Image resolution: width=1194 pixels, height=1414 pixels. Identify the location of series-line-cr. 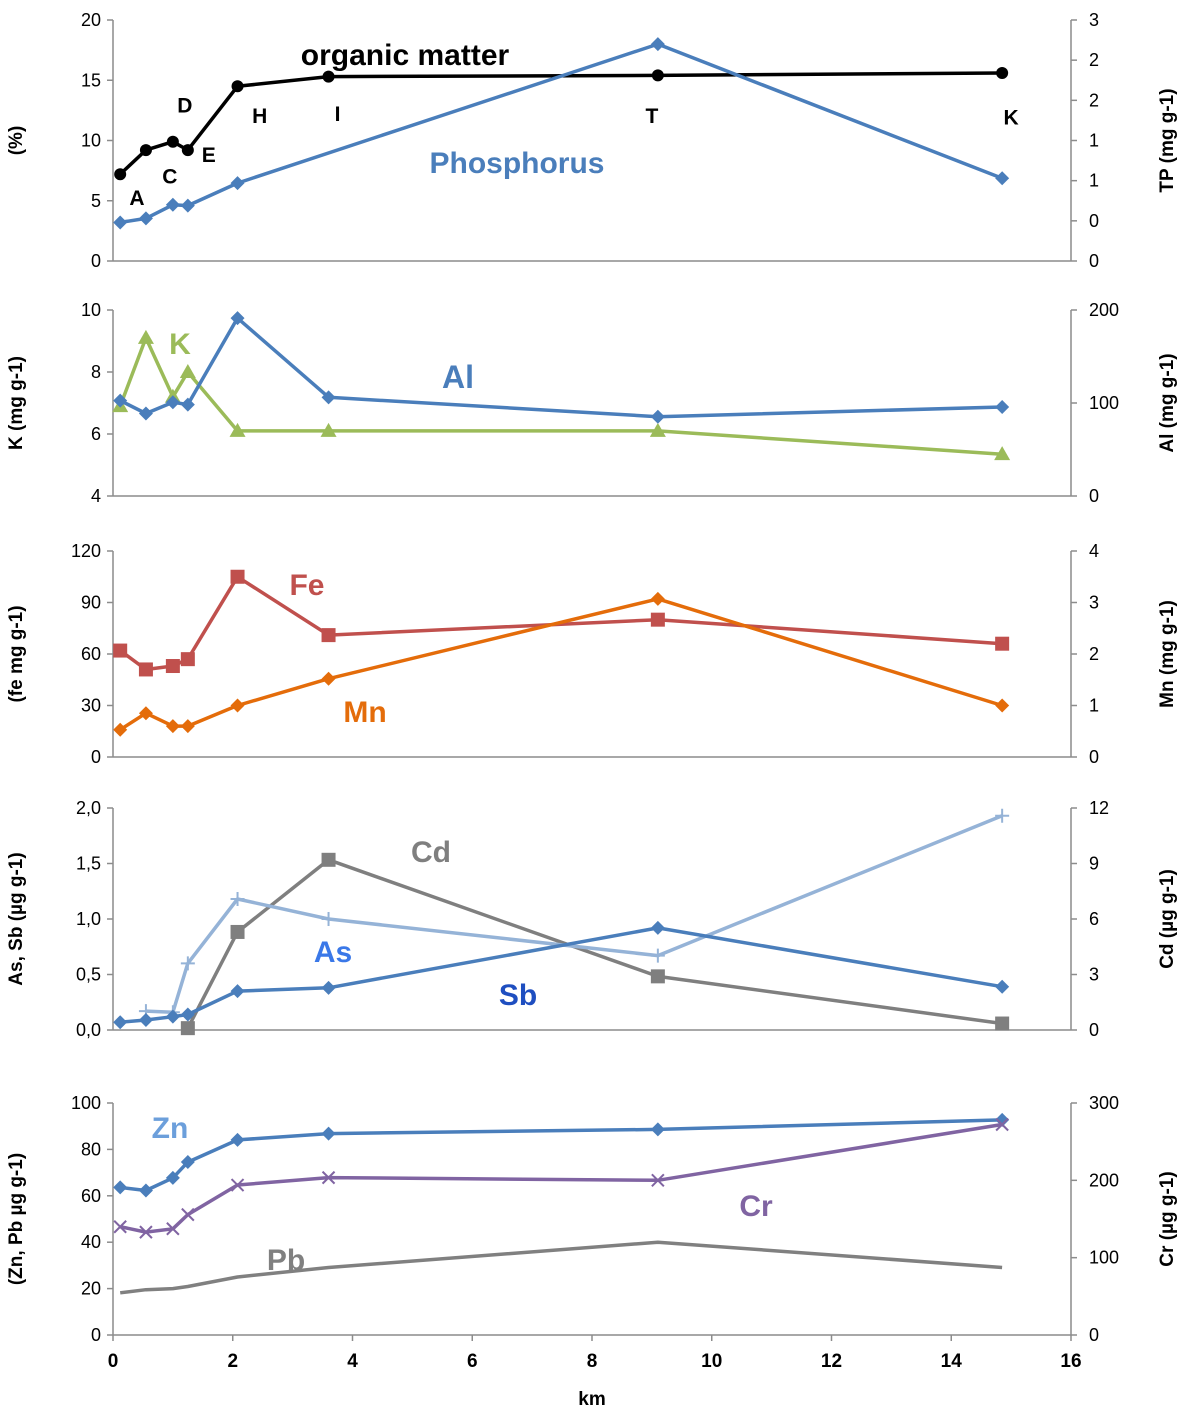
(561, 1178).